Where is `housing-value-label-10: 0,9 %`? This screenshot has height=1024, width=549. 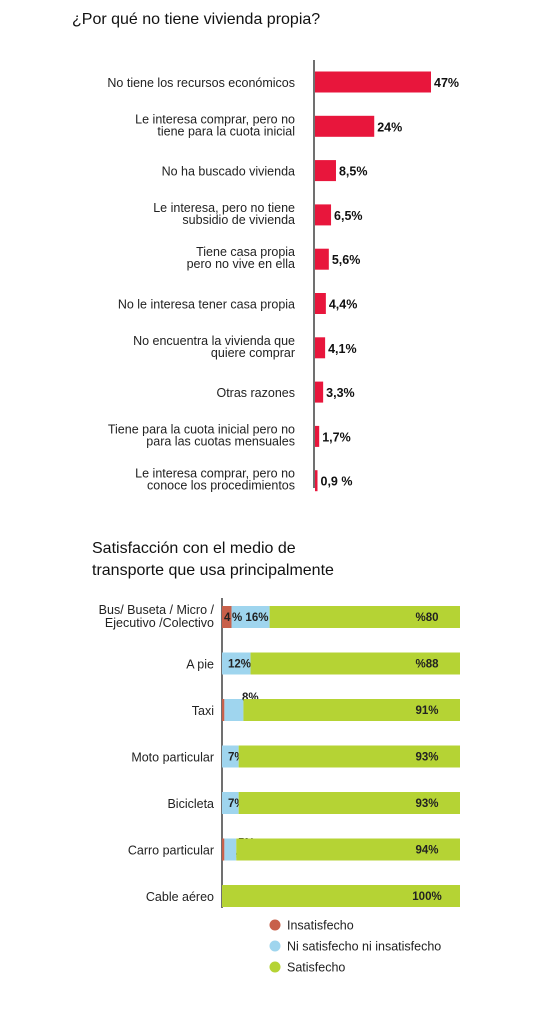 housing-value-label-10: 0,9 % is located at coordinates (337, 482).